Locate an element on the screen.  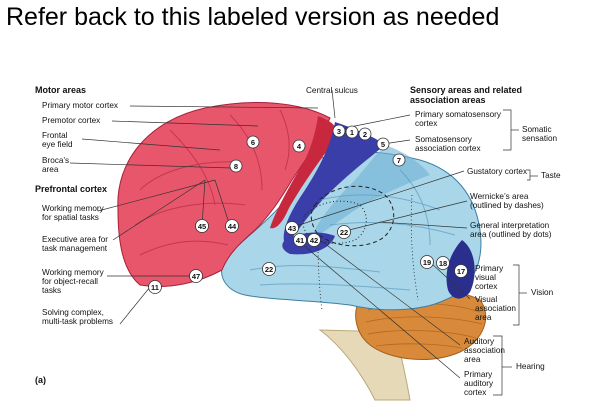
label-primary-visual-1: Primary is located at coordinates (489, 268).